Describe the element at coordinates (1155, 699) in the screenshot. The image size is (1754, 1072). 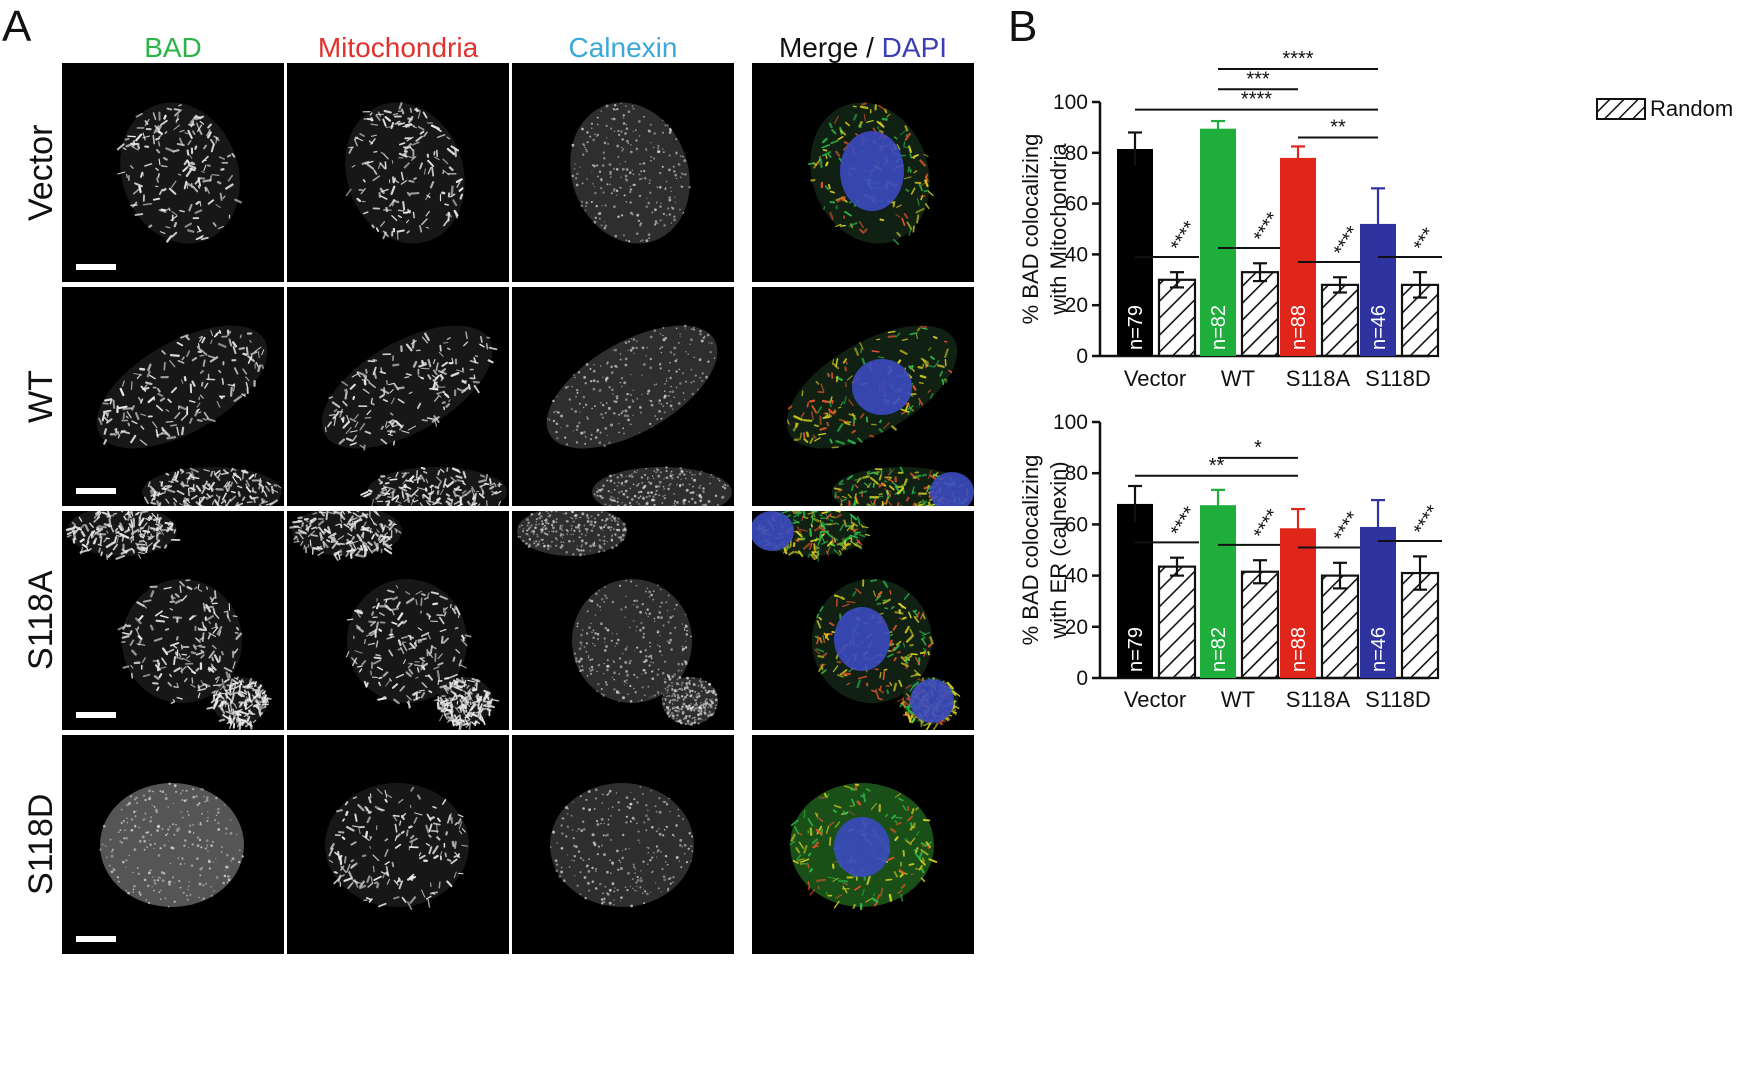
I see `x-tick-label-er: Vector` at that location.